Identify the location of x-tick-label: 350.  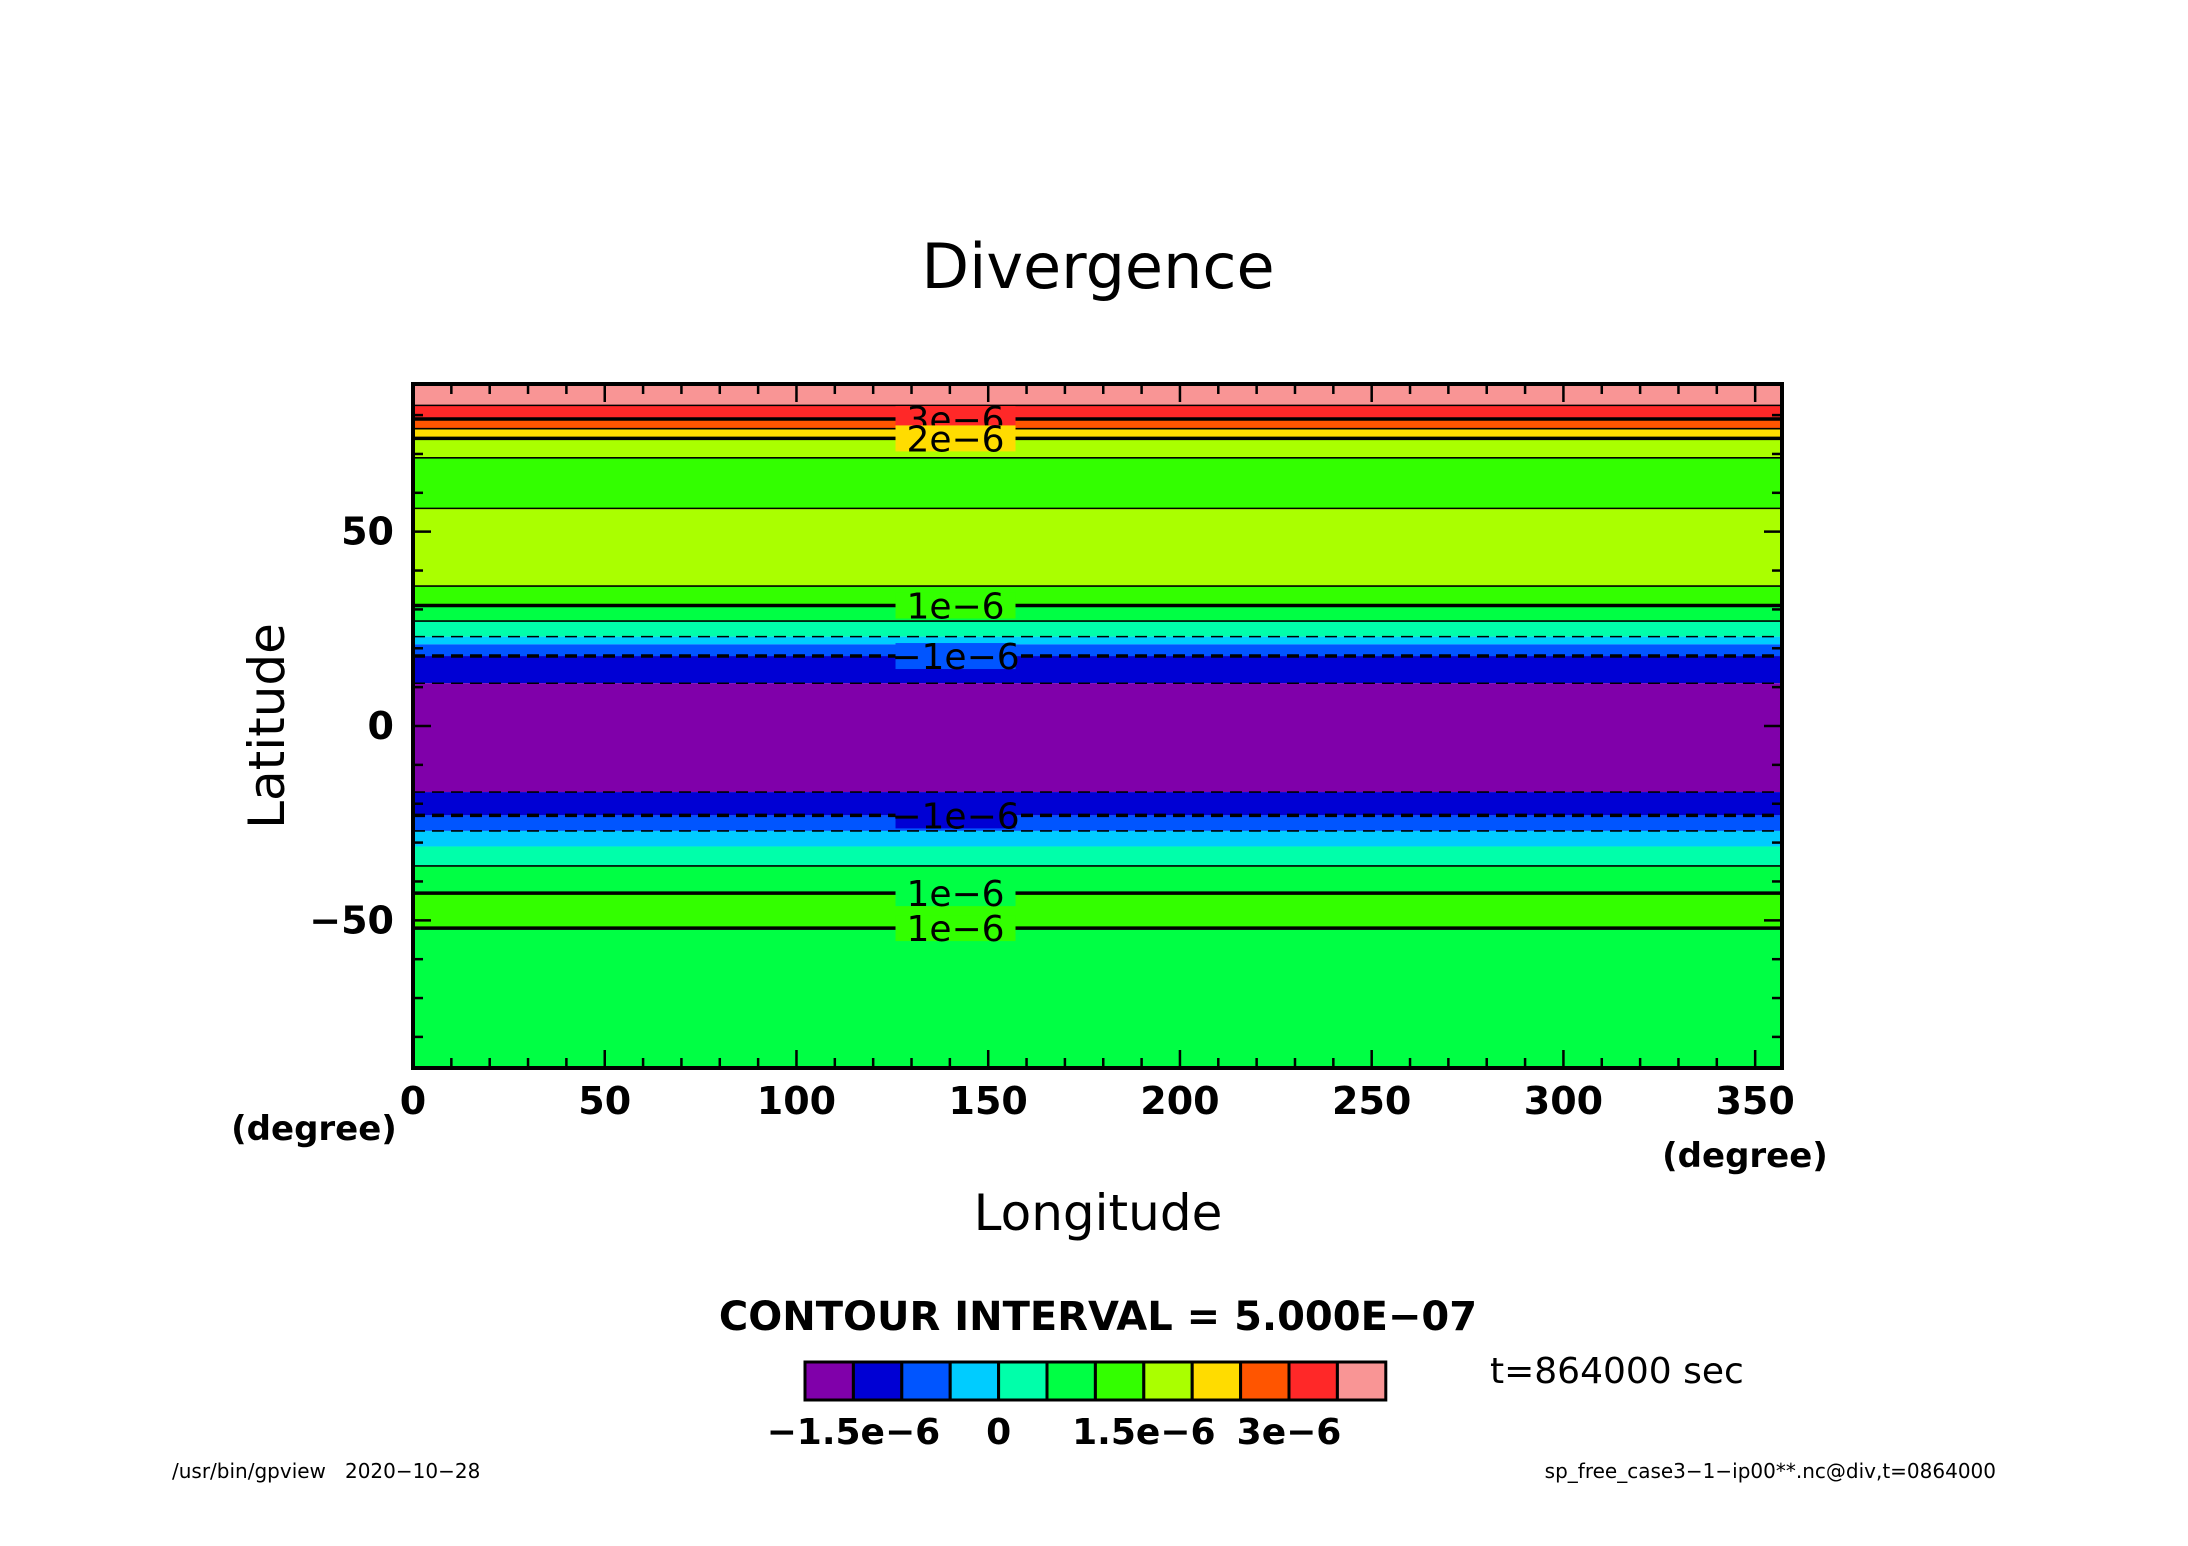
(1754, 1101).